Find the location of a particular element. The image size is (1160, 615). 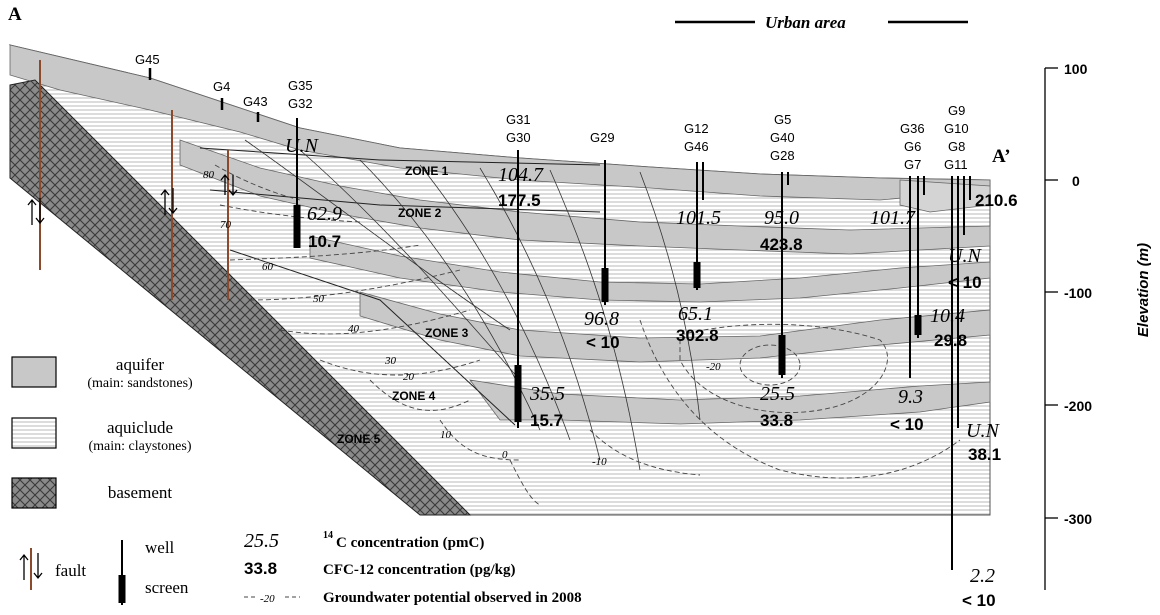

fault-lines is located at coordinates (134, 180).